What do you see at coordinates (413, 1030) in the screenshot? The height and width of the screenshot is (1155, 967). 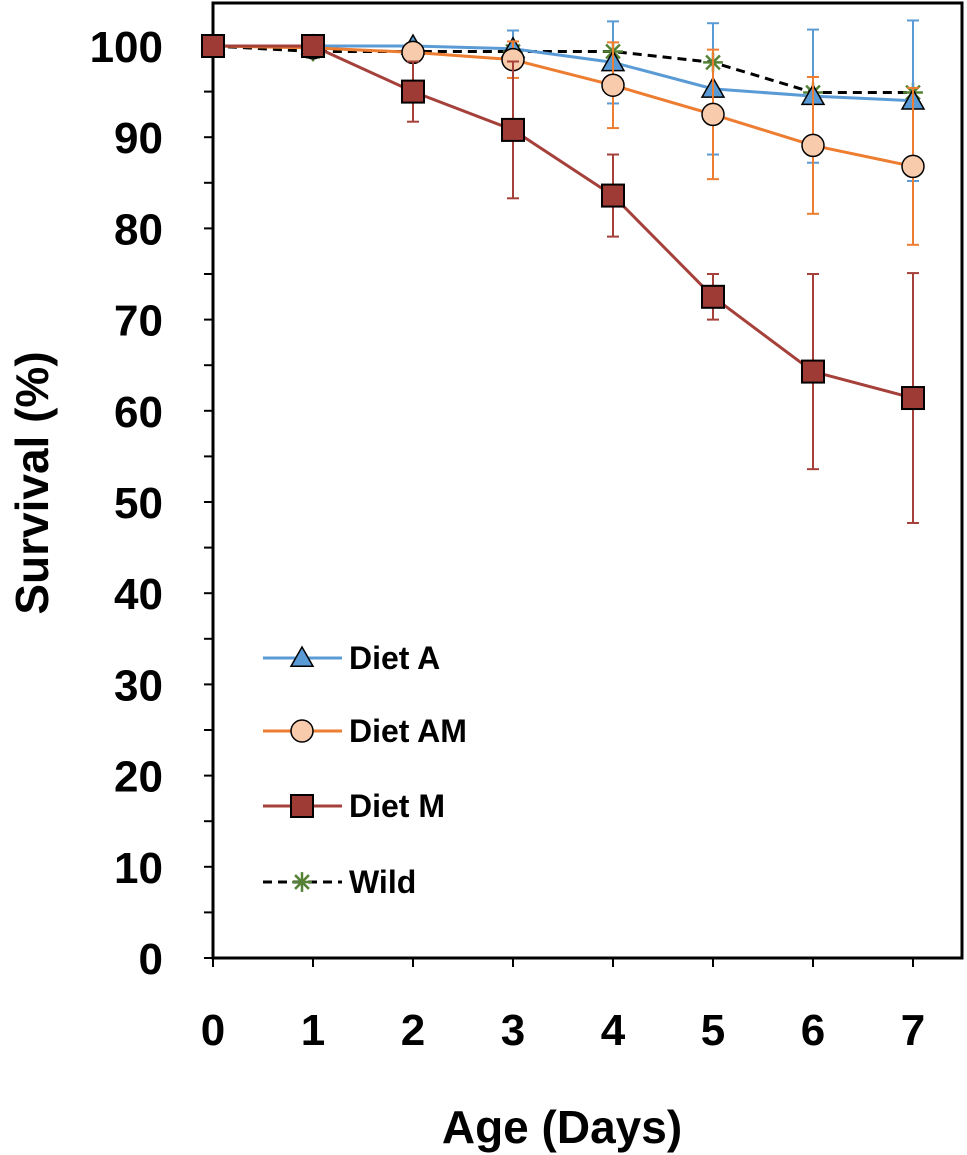 I see `x-tick-label: 2` at bounding box center [413, 1030].